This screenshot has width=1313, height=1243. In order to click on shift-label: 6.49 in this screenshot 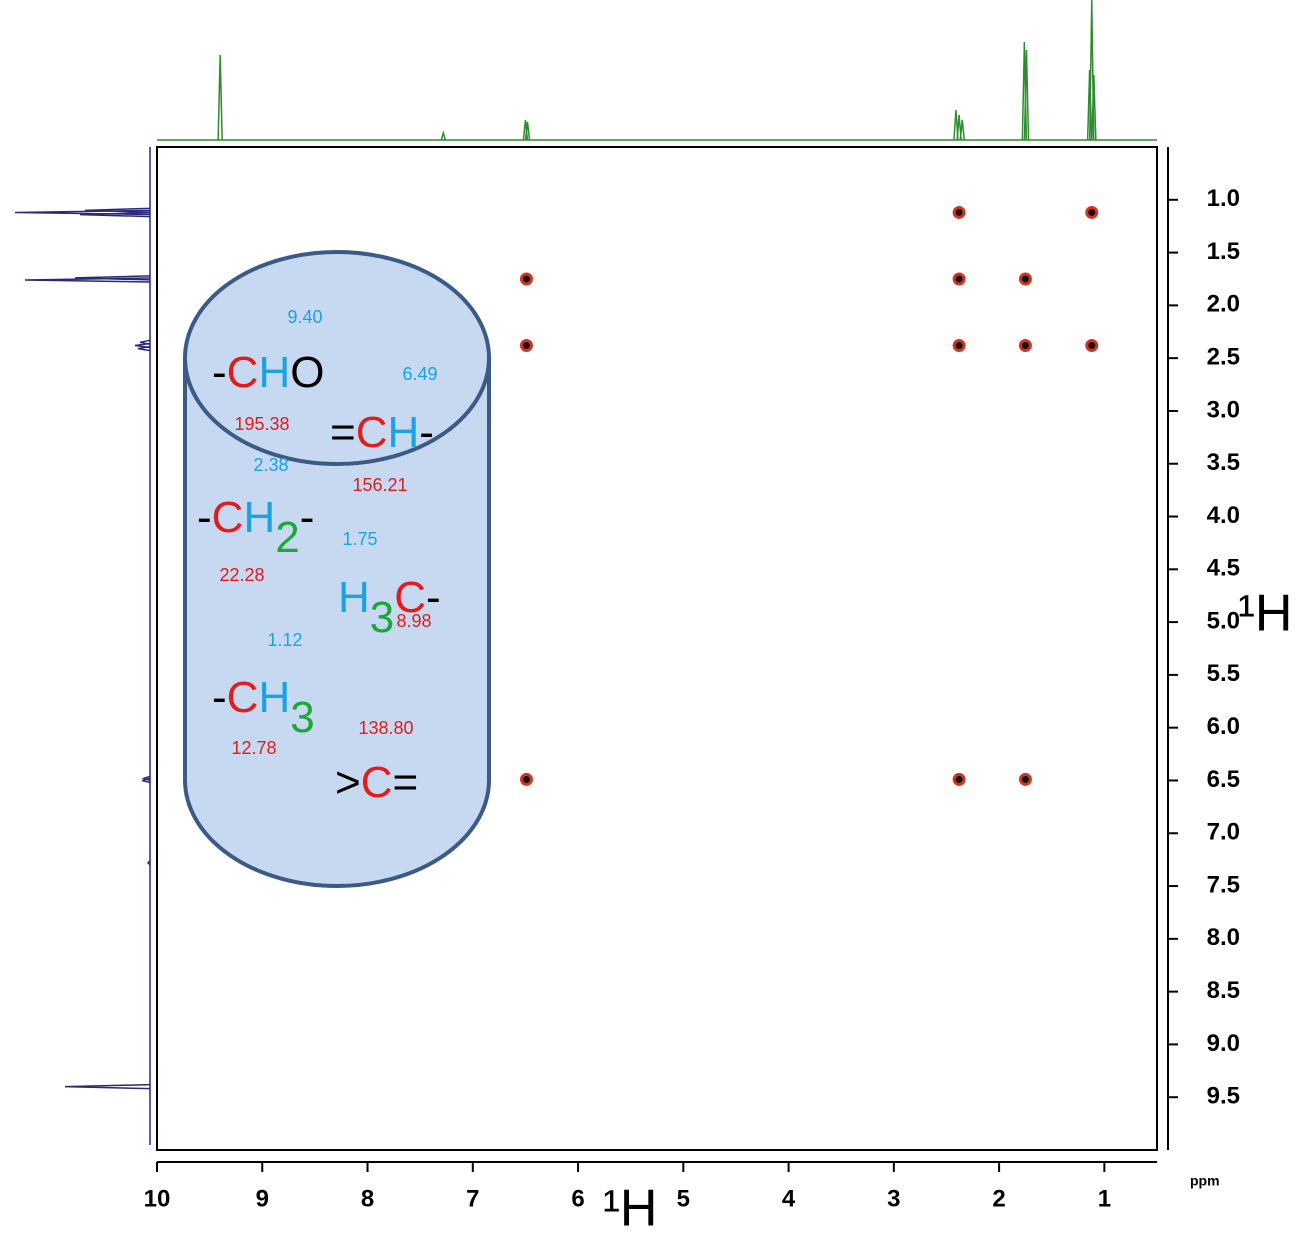, I will do `click(419, 374)`.